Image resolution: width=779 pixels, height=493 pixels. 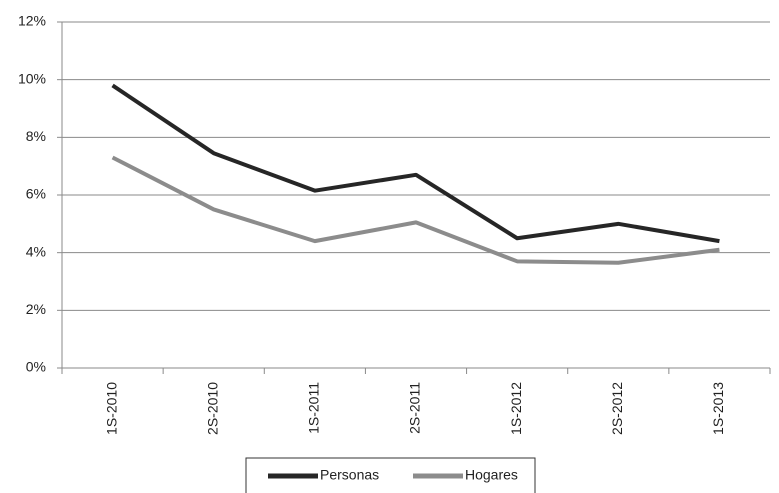 What do you see at coordinates (36, 367) in the screenshot?
I see `y-tick-label: 0%` at bounding box center [36, 367].